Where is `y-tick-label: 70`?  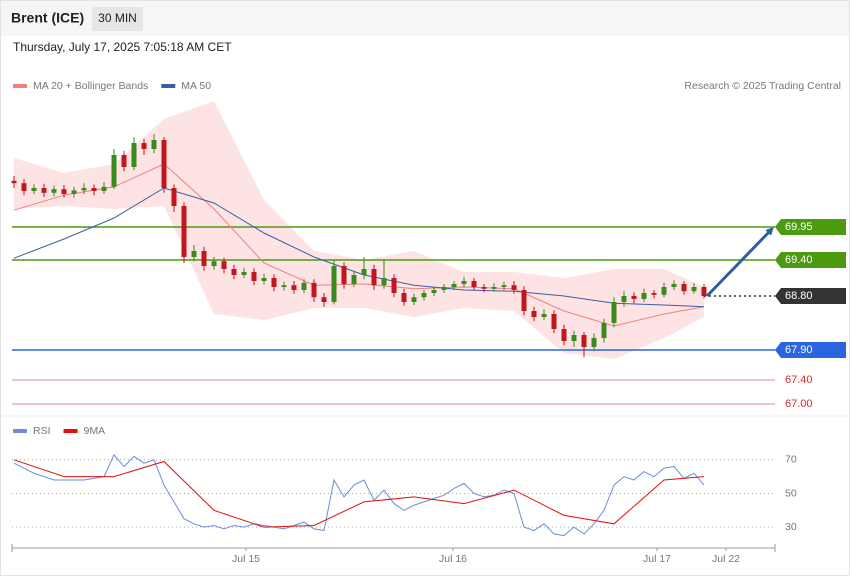
y-tick-label: 70 is located at coordinates (791, 460).